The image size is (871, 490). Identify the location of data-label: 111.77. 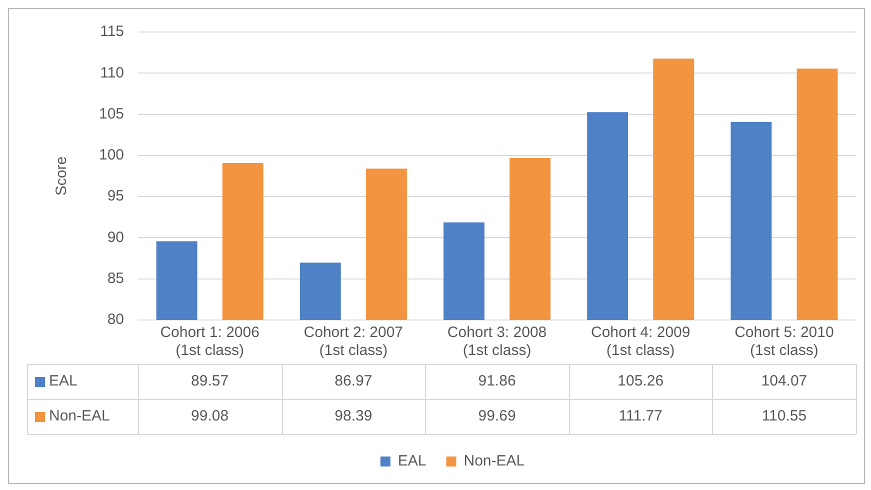
(640, 416).